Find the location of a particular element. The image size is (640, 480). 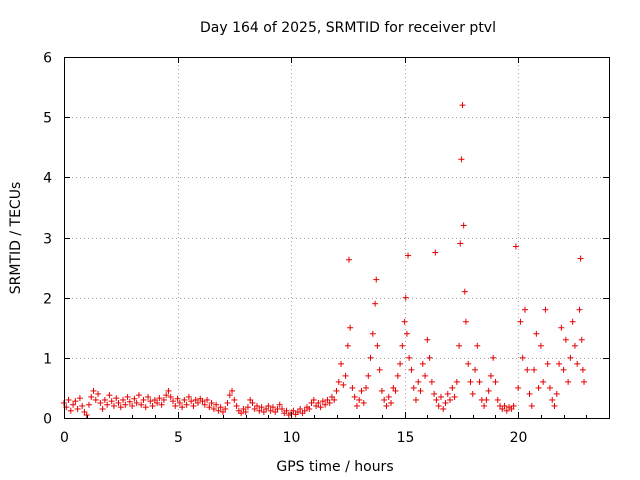

x-axis-title: GPS time / hours is located at coordinates (334, 467).